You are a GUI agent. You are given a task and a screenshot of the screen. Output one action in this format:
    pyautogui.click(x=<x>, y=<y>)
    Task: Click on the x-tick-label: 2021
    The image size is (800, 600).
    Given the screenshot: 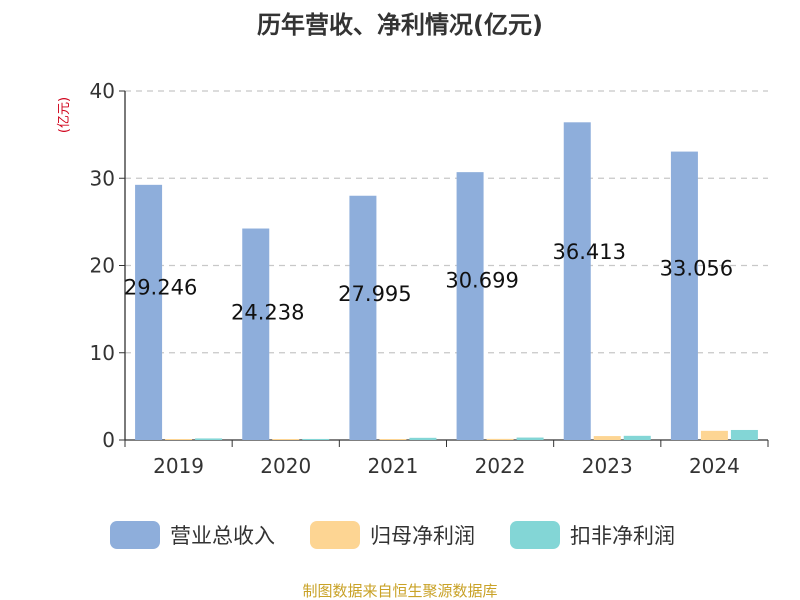 What is the action you would take?
    pyautogui.click(x=392, y=466)
    